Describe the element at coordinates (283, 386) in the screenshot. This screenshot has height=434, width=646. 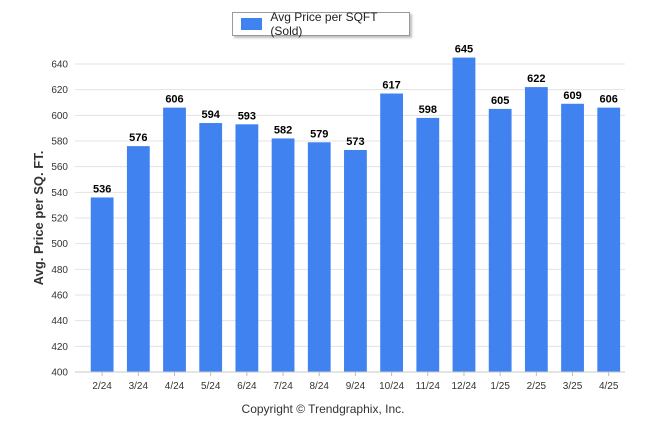
I see `x-tick-label: 7/24` at that location.